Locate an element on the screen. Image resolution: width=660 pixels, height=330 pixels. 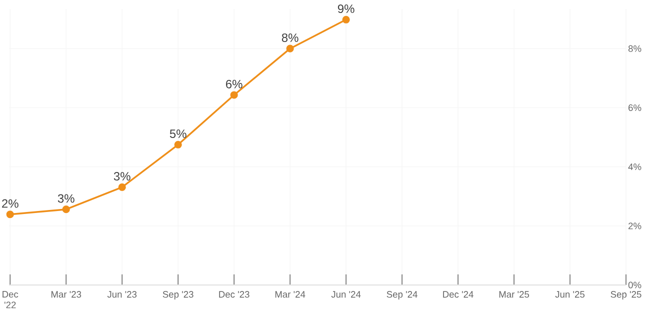
x-tick-label: Sep '23 is located at coordinates (178, 295).